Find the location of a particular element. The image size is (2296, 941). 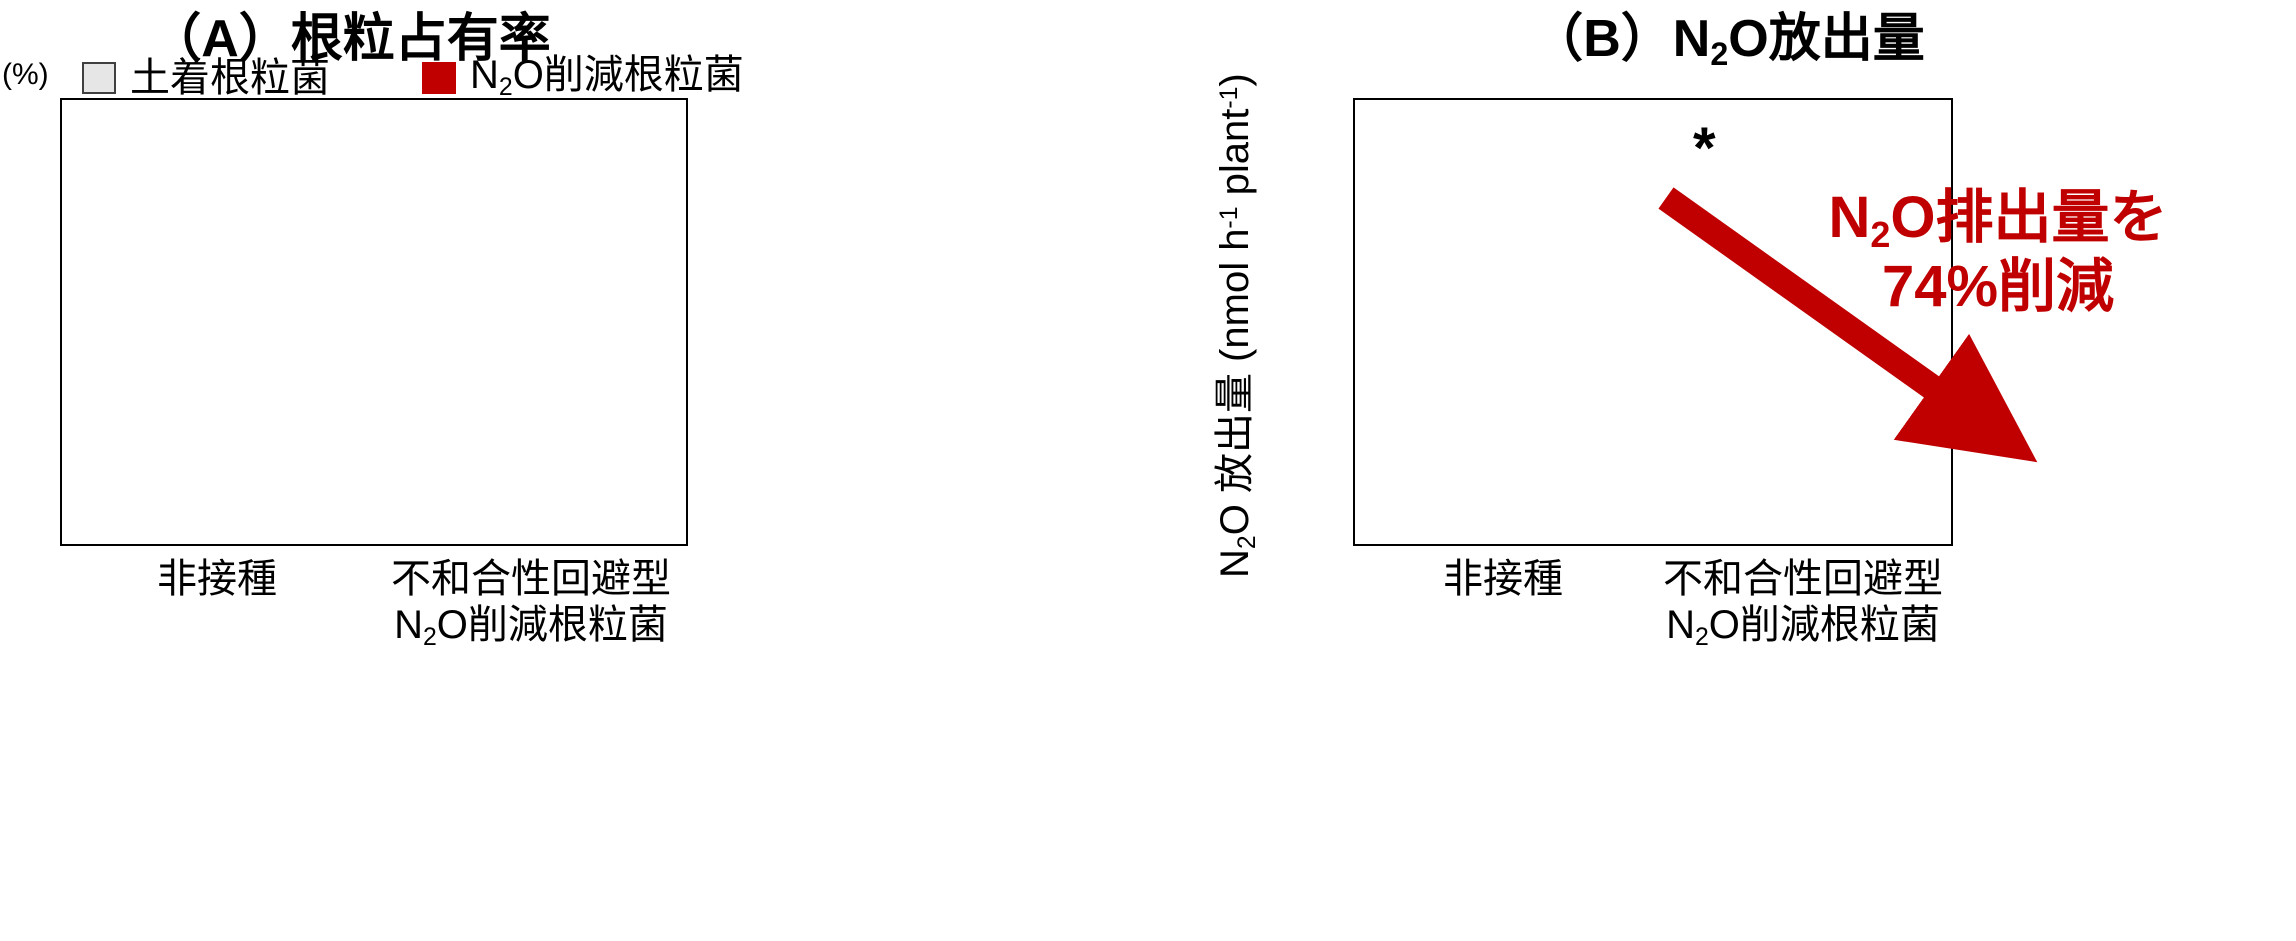

legend-label-n2o-reducing: N2O削減根粒菌 is located at coordinates (607, 78).